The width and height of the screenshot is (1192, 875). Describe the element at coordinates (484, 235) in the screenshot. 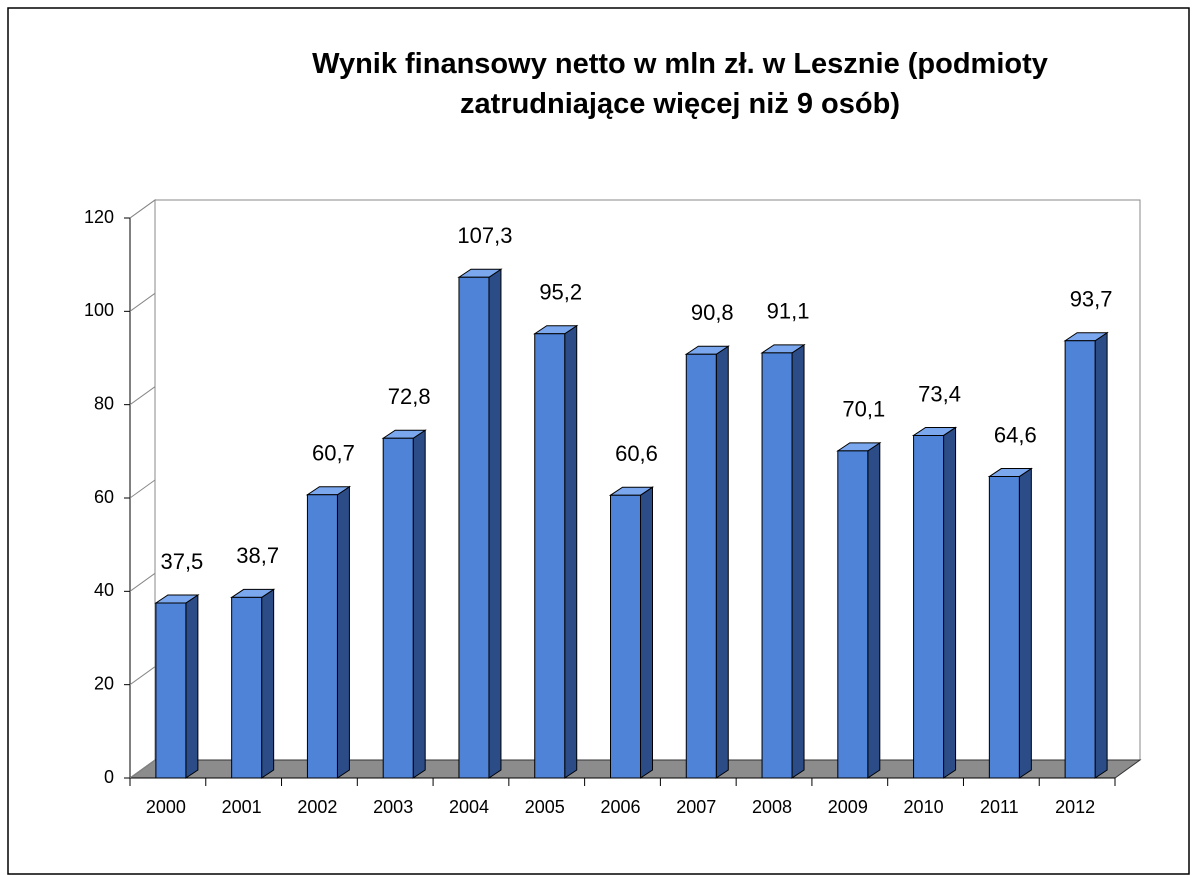

I see `data-label: 107,3` at that location.